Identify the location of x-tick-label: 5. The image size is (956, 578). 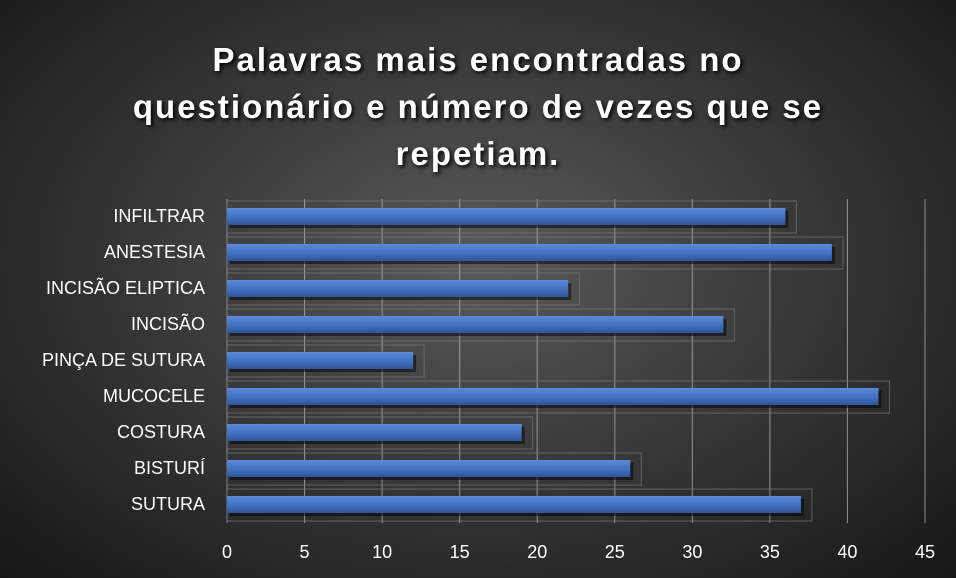
(305, 552).